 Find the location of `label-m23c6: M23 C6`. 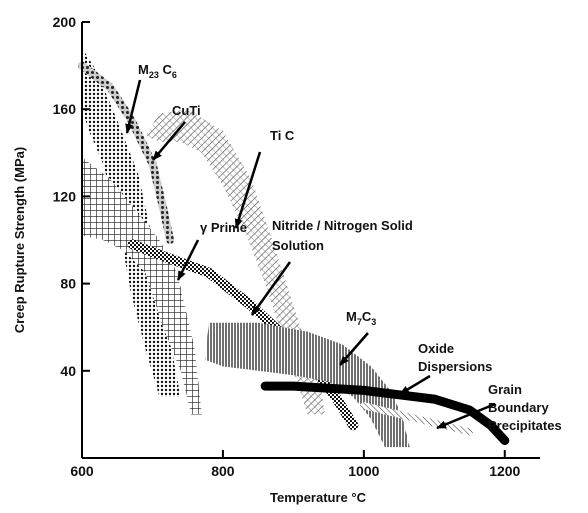

label-m23c6: M23 C6 is located at coordinates (157, 71).